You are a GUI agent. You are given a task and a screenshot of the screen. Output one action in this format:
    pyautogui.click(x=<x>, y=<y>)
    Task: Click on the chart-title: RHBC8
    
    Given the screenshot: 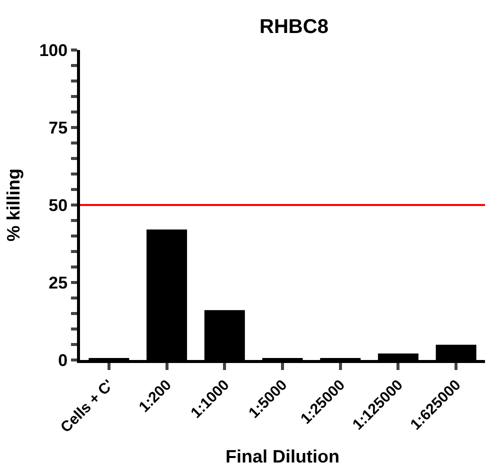 What is the action you would take?
    pyautogui.click(x=294, y=27)
    